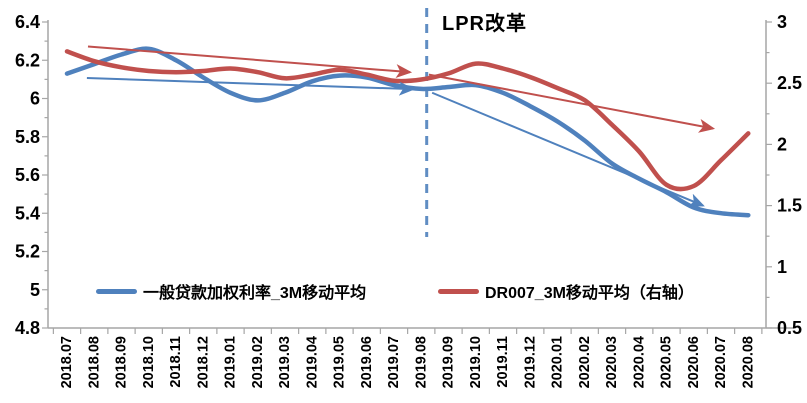 This screenshot has width=807, height=403. I want to click on x-axis-tick-label: 2018.07, so click(67, 362).